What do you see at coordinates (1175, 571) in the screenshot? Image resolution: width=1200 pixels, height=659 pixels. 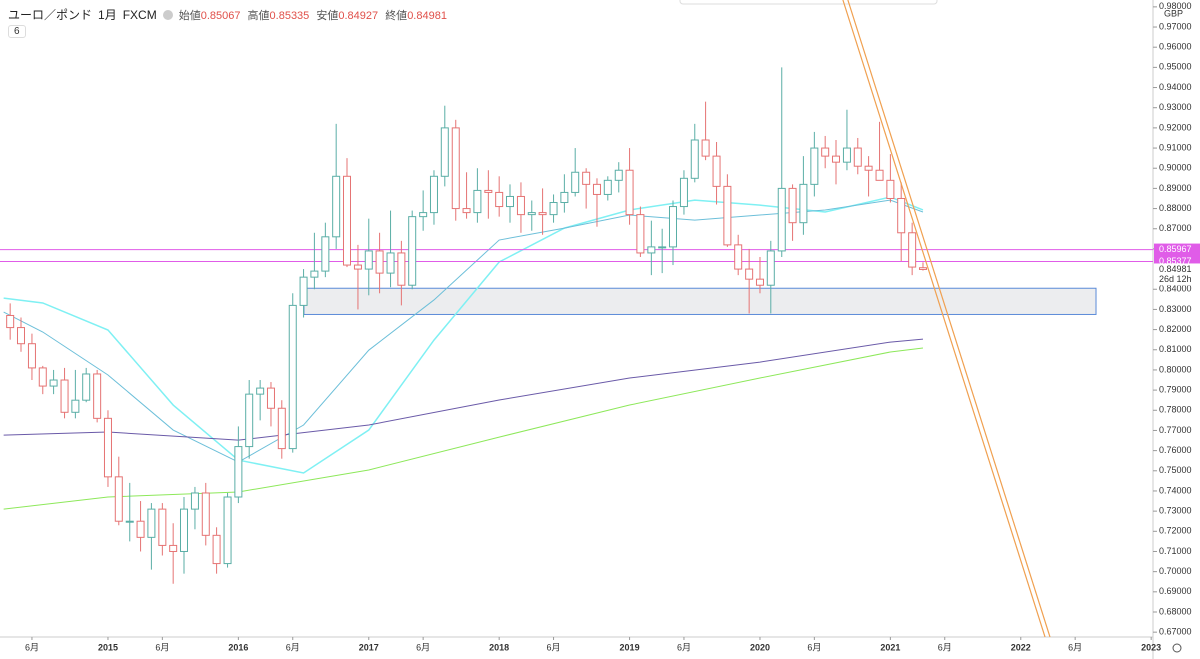 I see `y-tick-label: 0.70000` at bounding box center [1175, 571].